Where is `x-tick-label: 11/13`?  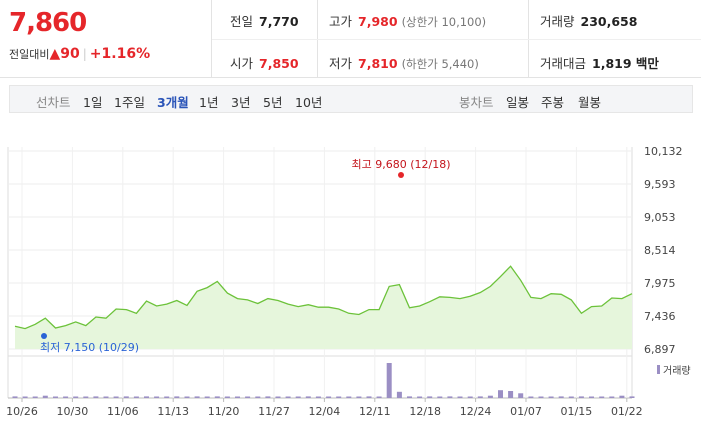 x-tick-label: 11/13 is located at coordinates (173, 411).